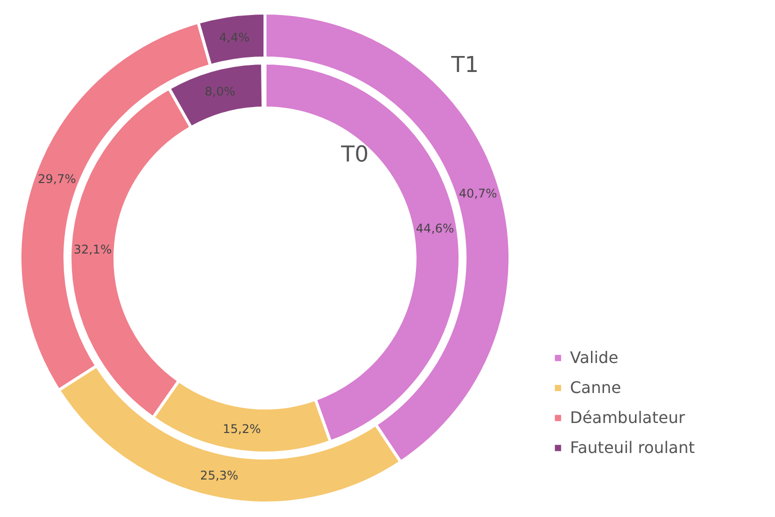 Image resolution: width=775 pixels, height=517 pixels. What do you see at coordinates (234, 37) in the screenshot?
I see `data-label: 4,4%` at bounding box center [234, 37].